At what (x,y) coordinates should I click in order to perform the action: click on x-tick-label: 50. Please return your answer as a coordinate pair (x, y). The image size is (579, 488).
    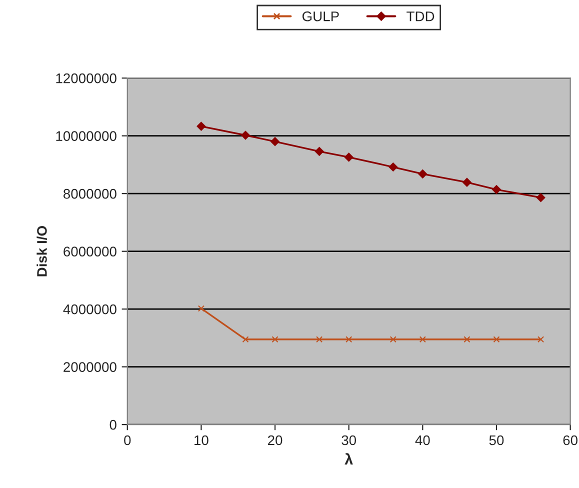
    Looking at the image, I should click on (496, 440).